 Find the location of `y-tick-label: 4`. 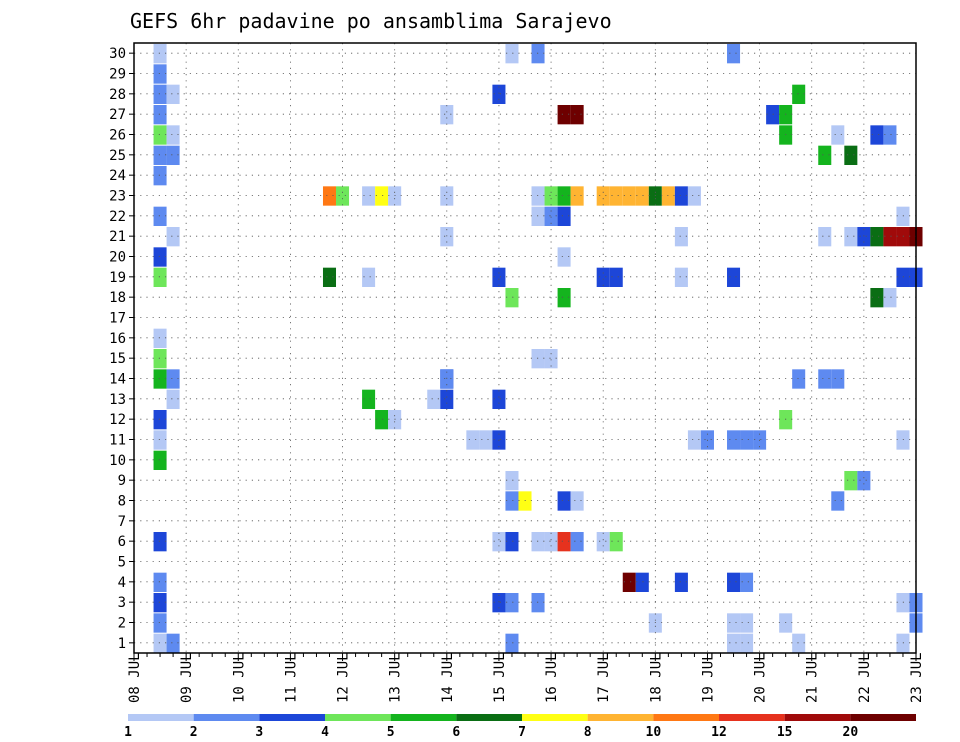

y-tick-label: 4 is located at coordinates (122, 583).